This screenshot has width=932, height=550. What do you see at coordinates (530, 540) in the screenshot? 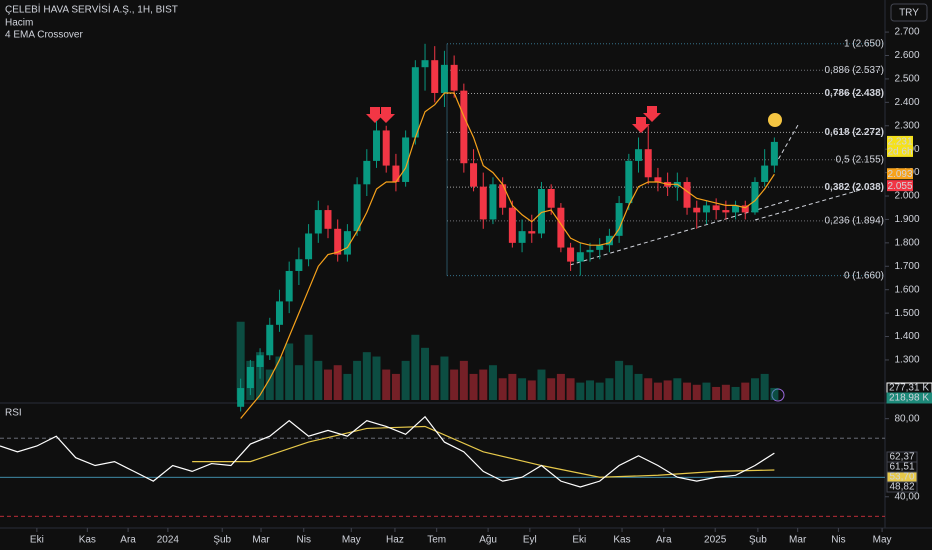
I see `x-tick-label: Eyl` at bounding box center [530, 540].